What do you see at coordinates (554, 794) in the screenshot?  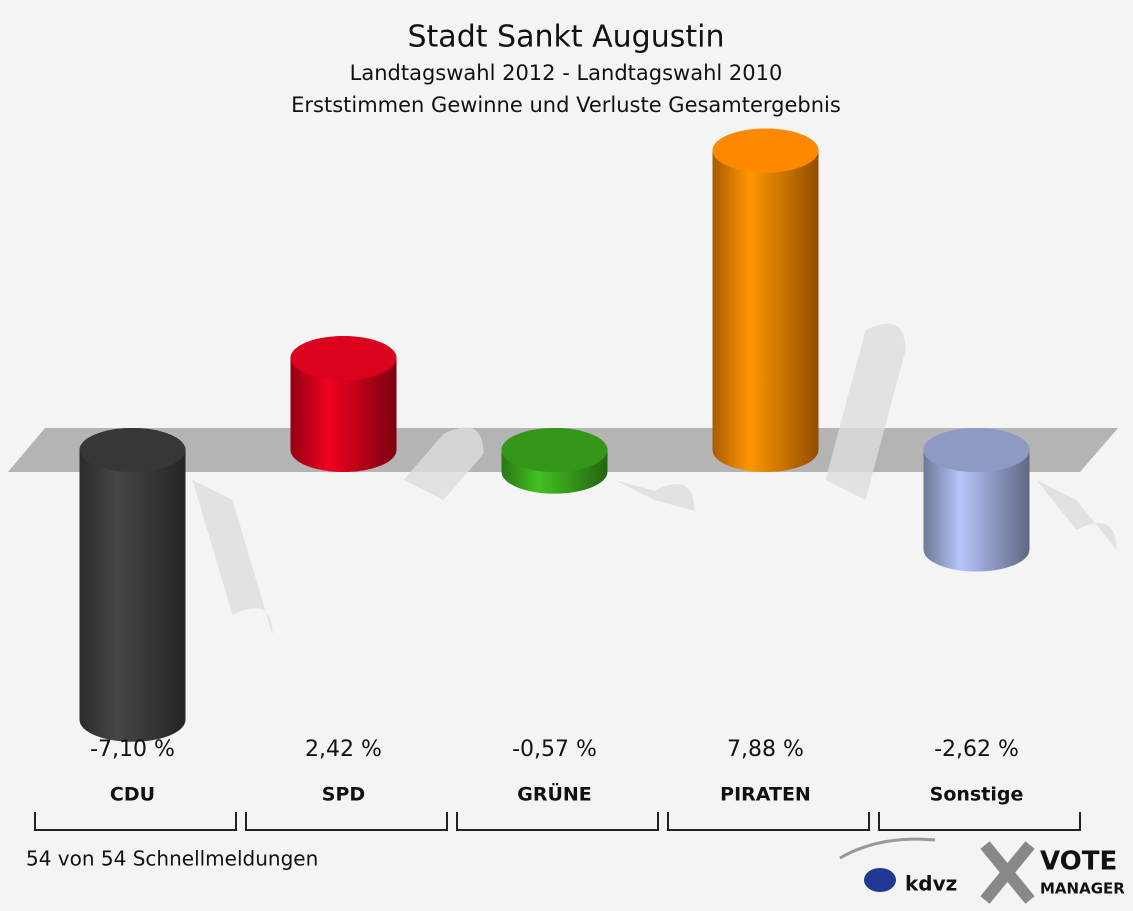 I see `x-tick-label: GRÜNE` at bounding box center [554, 794].